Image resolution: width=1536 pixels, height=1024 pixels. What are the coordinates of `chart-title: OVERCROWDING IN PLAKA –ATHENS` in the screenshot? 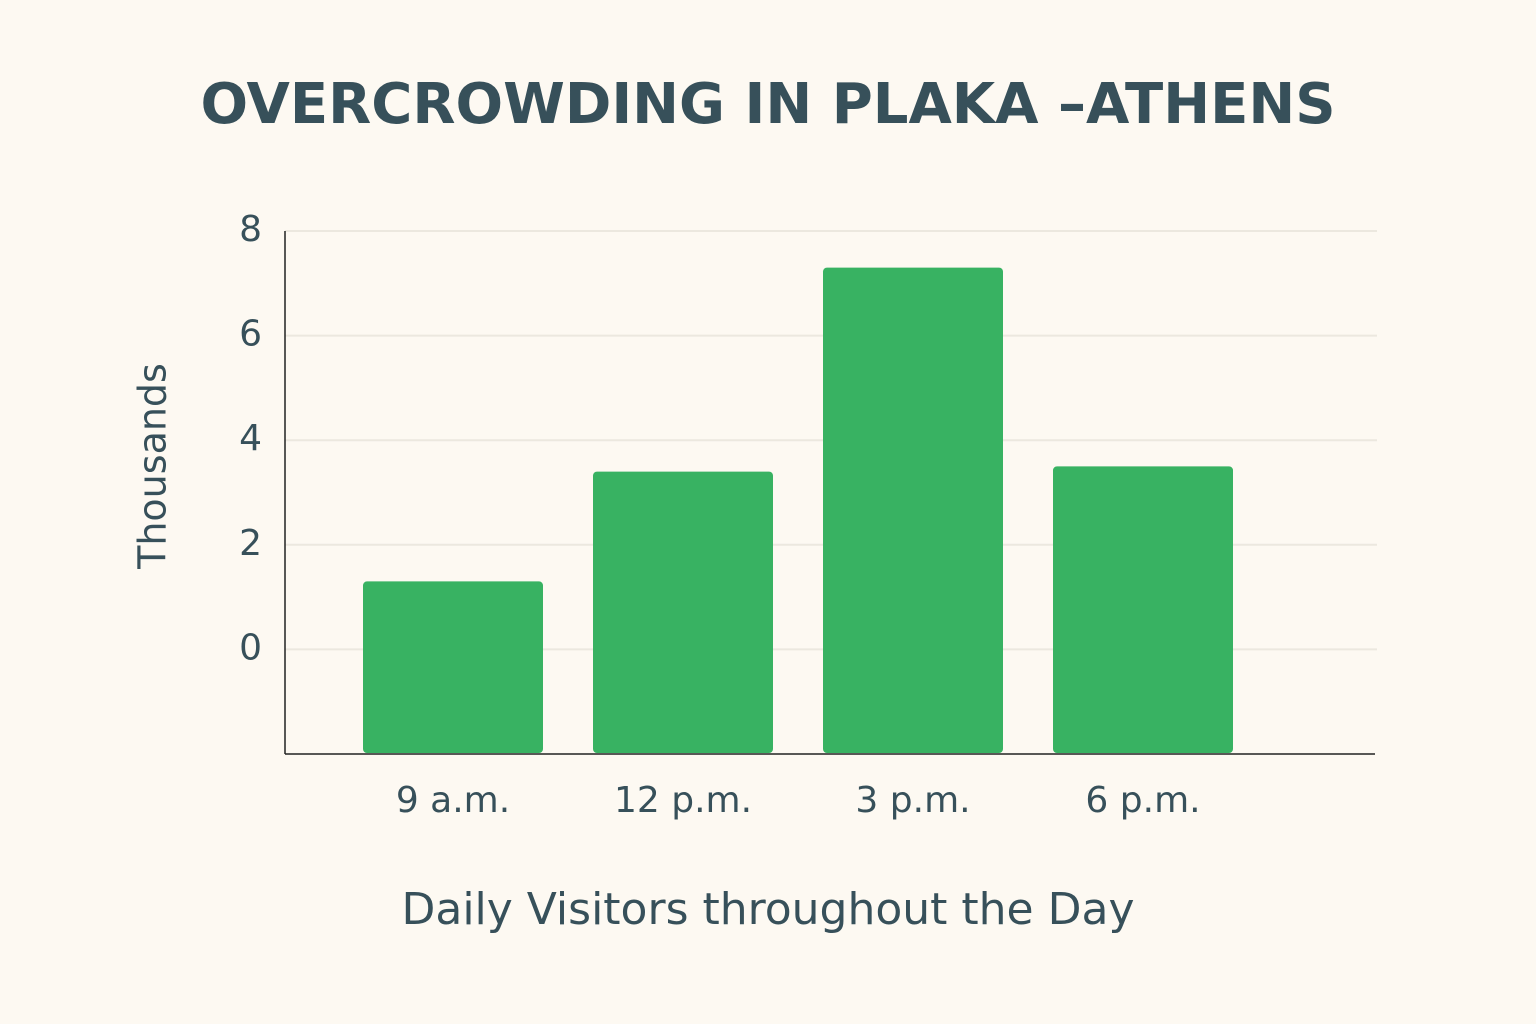 It's located at (767, 104).